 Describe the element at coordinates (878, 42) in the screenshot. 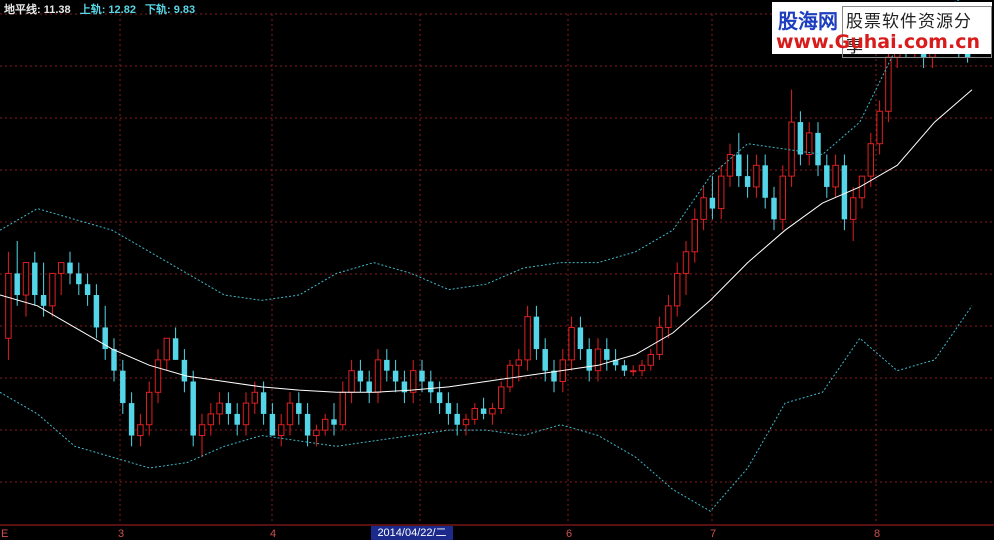

I see `watermark-url: www.Guhai.com.cn` at that location.